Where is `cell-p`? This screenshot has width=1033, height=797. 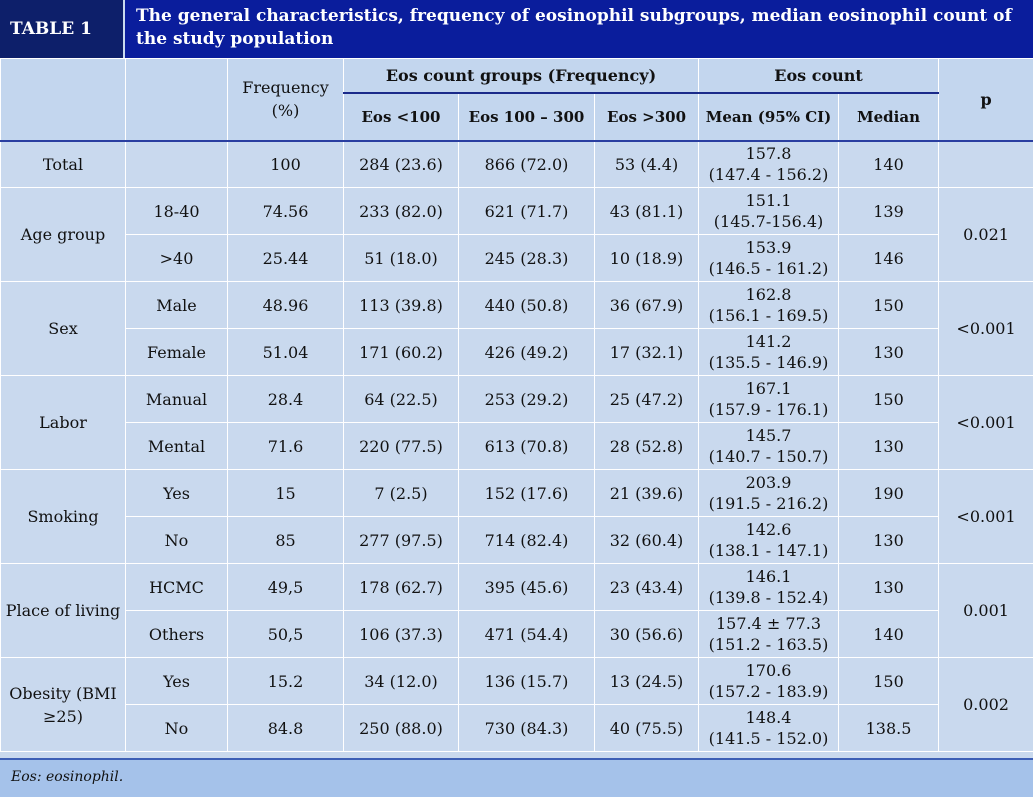
cell-p is located at coordinates (985, 164).